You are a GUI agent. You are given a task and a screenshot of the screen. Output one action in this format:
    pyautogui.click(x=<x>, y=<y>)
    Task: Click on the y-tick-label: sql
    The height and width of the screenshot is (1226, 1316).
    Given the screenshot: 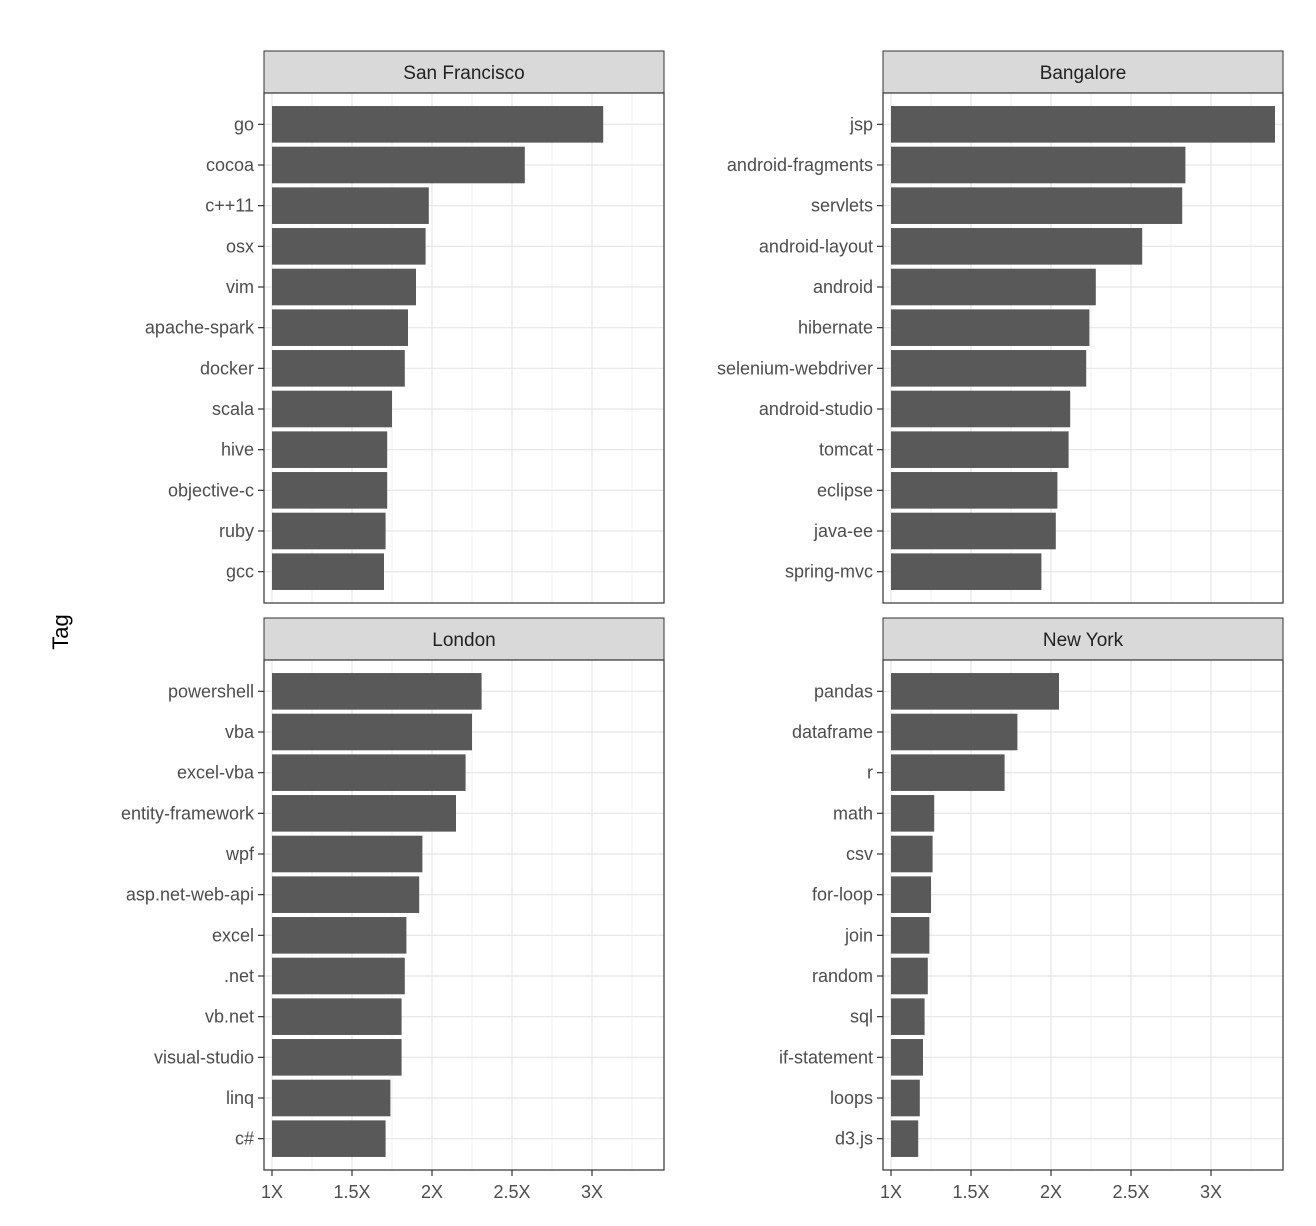 What is the action you would take?
    pyautogui.click(x=861, y=1017)
    